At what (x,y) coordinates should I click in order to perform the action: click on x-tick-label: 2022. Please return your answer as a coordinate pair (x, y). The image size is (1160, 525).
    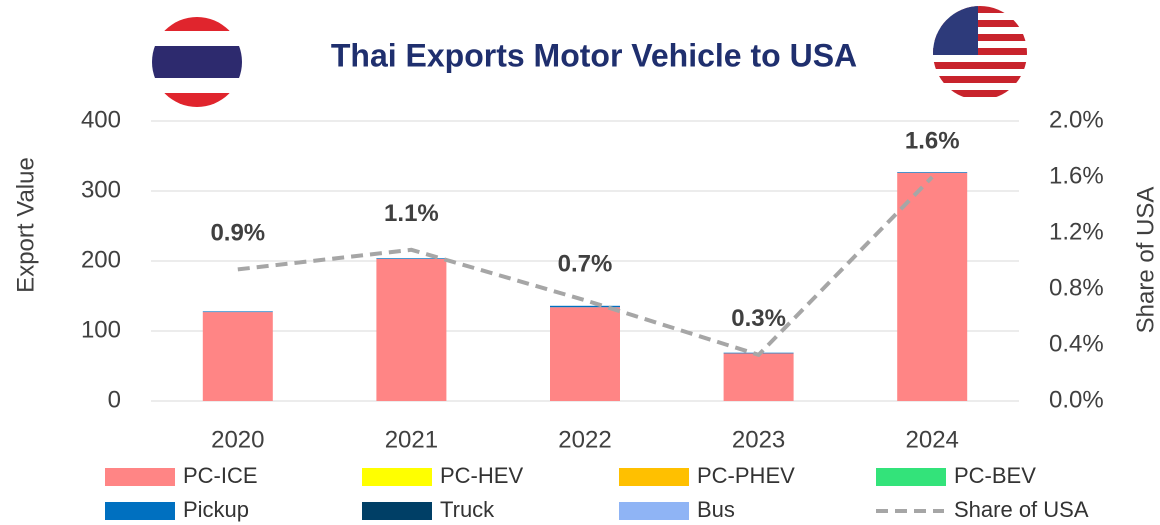
    Looking at the image, I should click on (584, 439).